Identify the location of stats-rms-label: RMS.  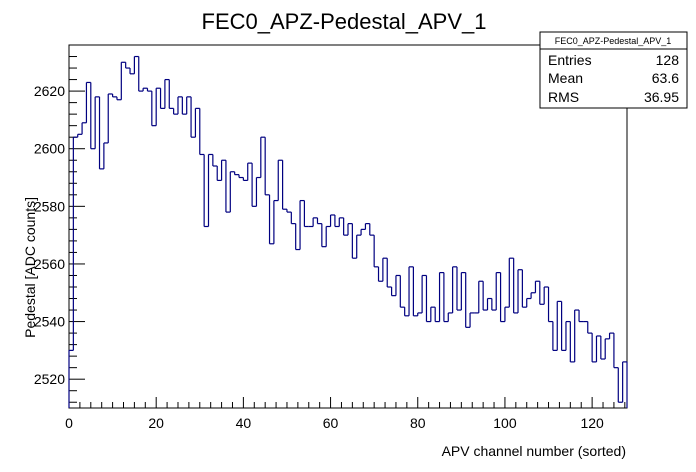
(563, 97).